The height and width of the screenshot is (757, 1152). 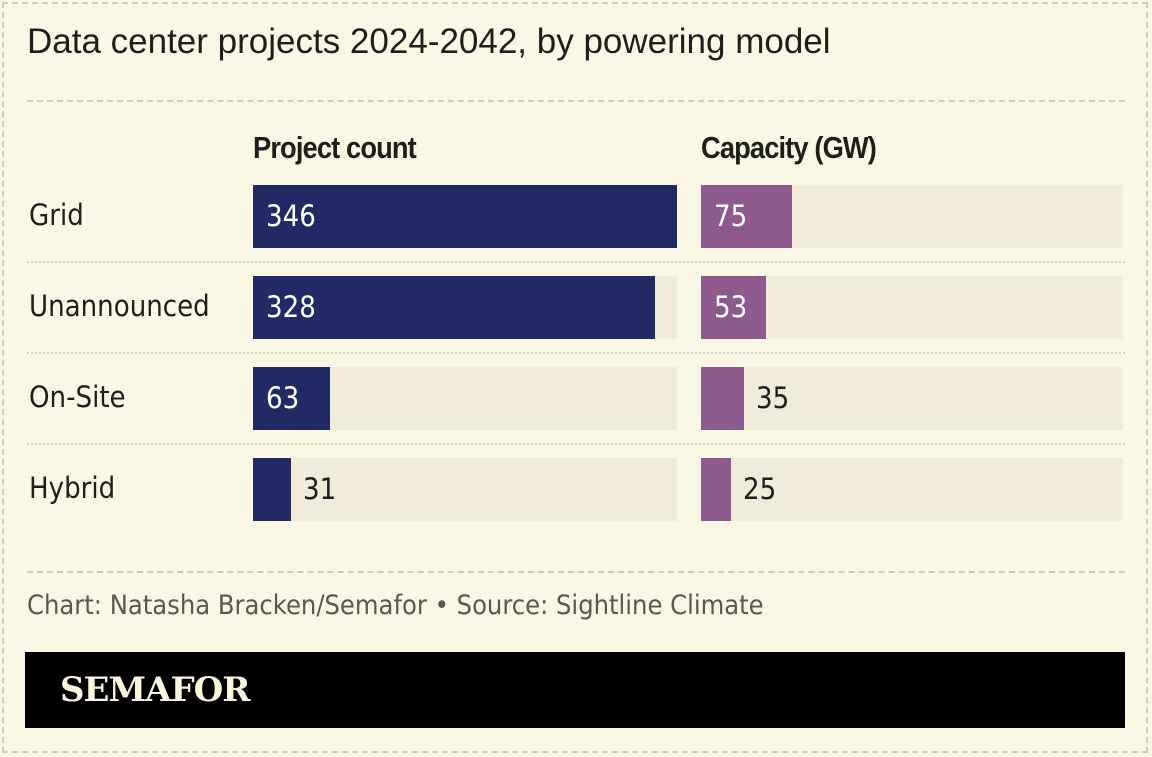 I want to click on column-header-project-count: Project count, so click(x=335, y=147).